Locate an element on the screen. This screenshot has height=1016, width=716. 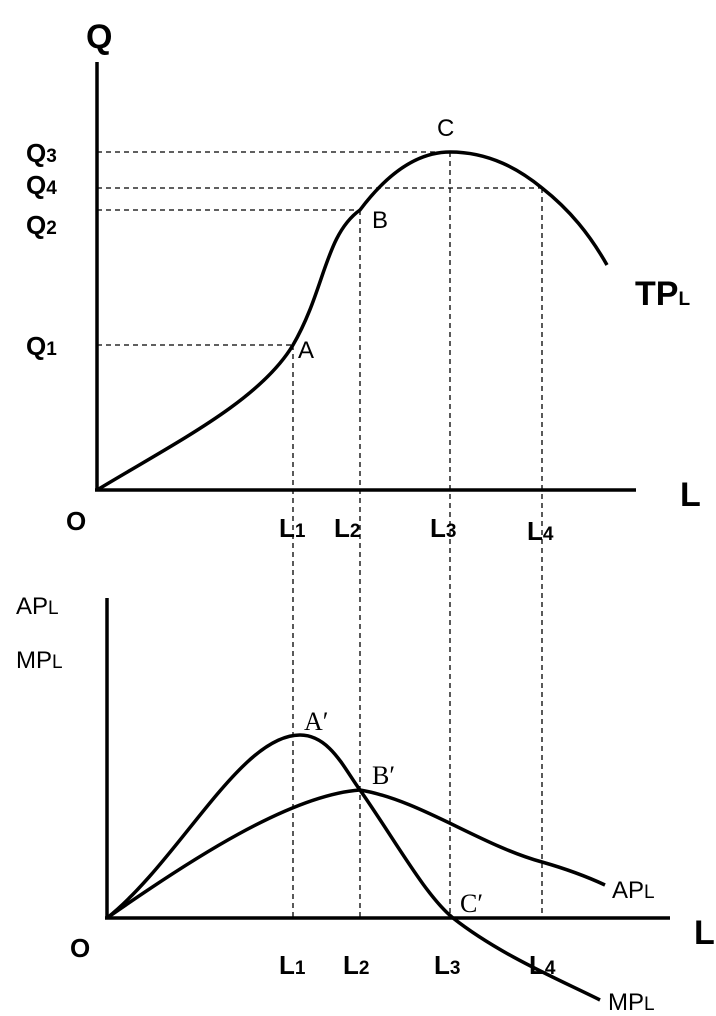
guide-lines is located at coordinates (319, 248).